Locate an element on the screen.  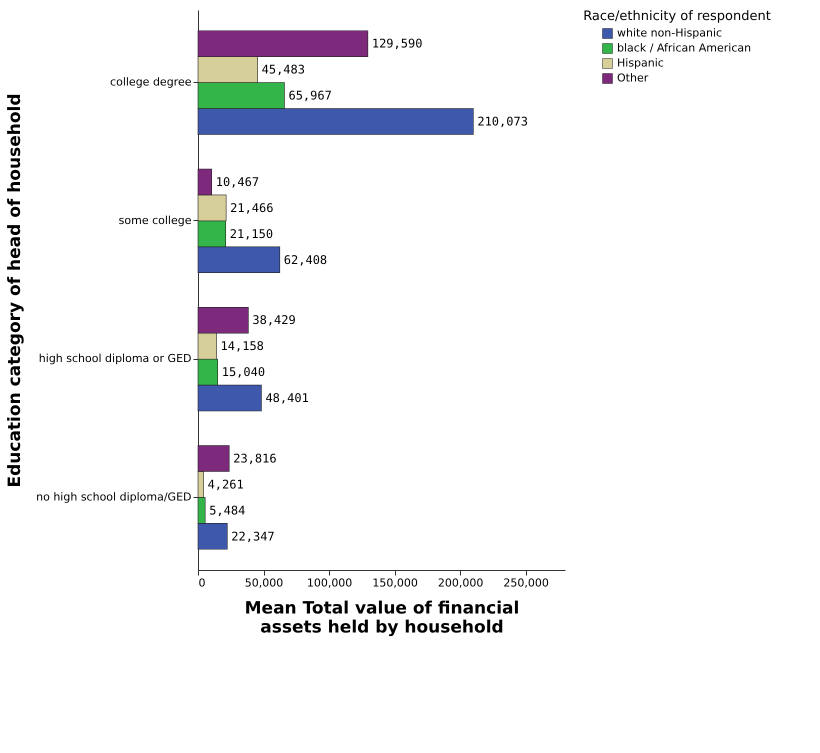
y-tick-label: high school diploma or GED is located at coordinates (115, 359).